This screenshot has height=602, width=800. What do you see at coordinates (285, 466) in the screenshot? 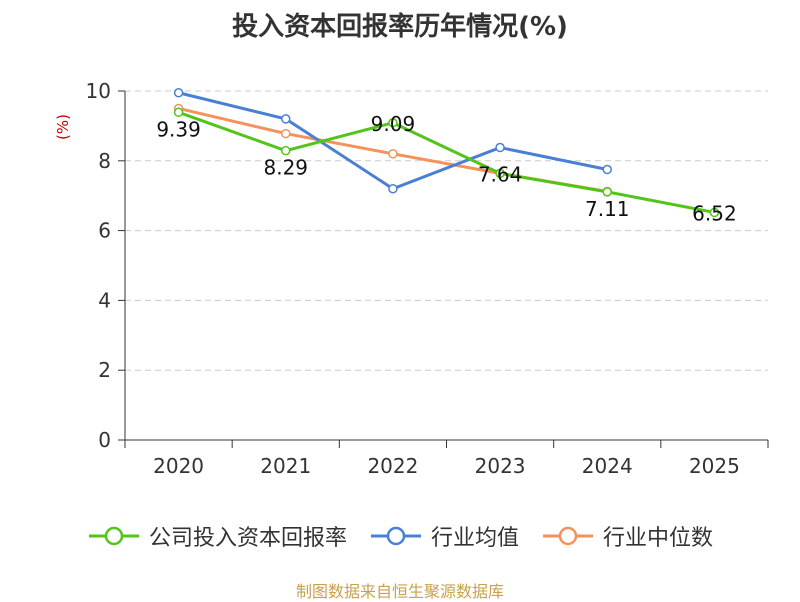
I see `x-tick-label-2021: 2021` at bounding box center [285, 466].